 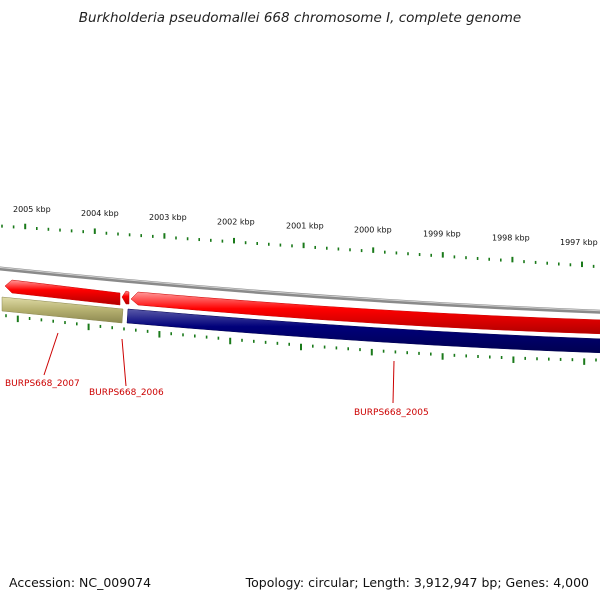 What do you see at coordinates (168, 217) in the screenshot?
I see `kbp-label: 2003 kbp` at bounding box center [168, 217].